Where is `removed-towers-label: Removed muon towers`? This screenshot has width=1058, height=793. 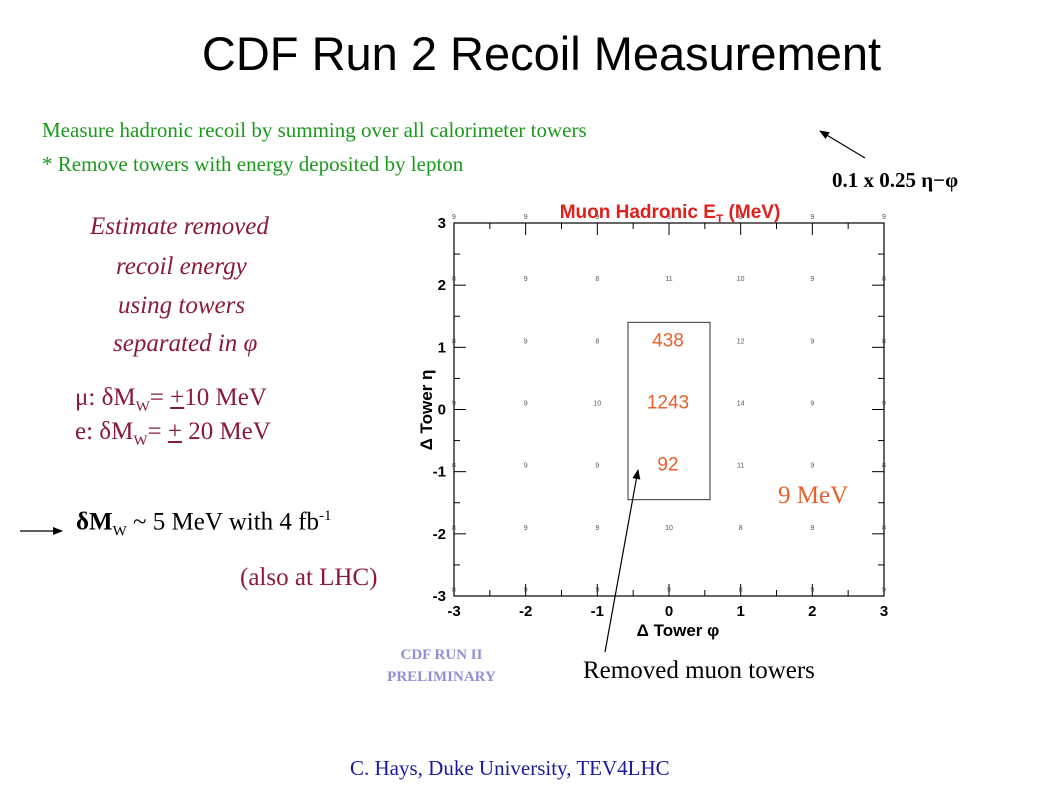 removed-towers-label: Removed muon towers is located at coordinates (699, 670).